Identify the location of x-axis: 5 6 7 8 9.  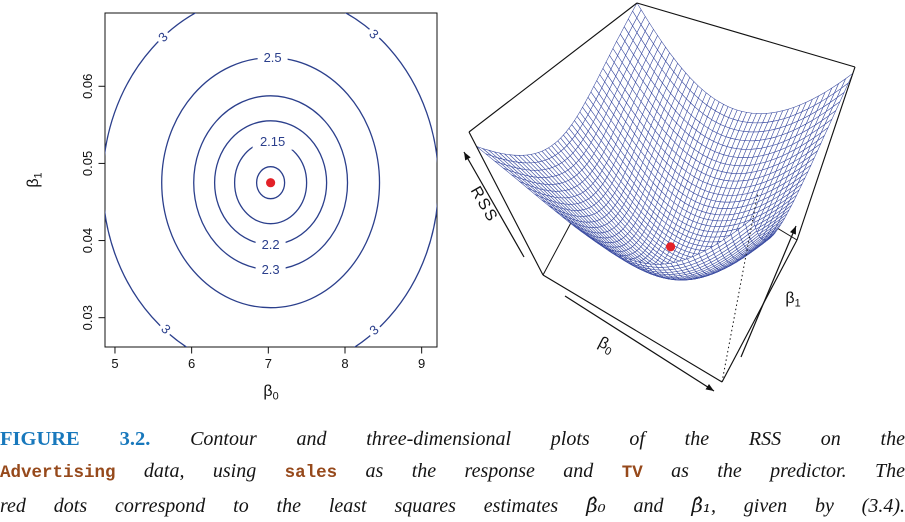
(268, 359).